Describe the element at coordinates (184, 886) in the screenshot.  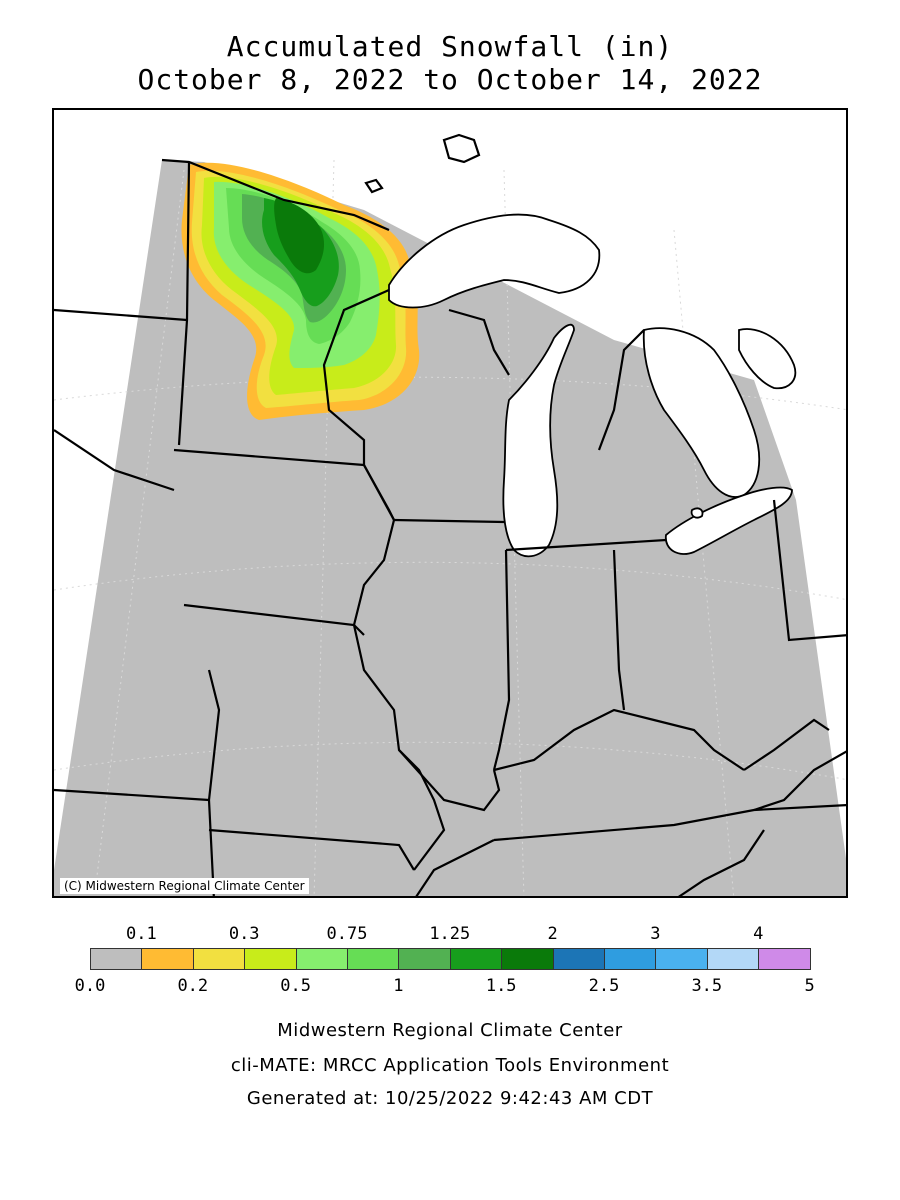
I see `map-credit: (C) Midwestern Regional Climate Center` at that location.